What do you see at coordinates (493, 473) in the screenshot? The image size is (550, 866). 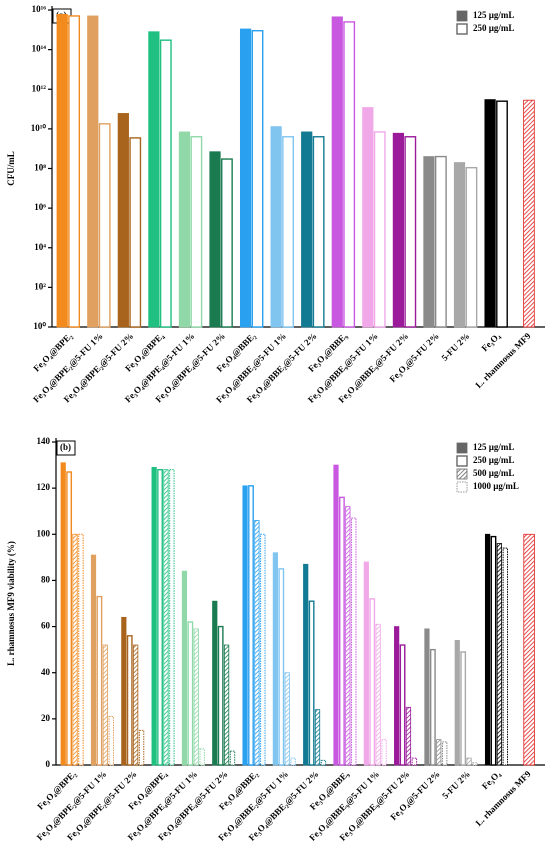 I see `legend-label: 500 µg/mL` at bounding box center [493, 473].